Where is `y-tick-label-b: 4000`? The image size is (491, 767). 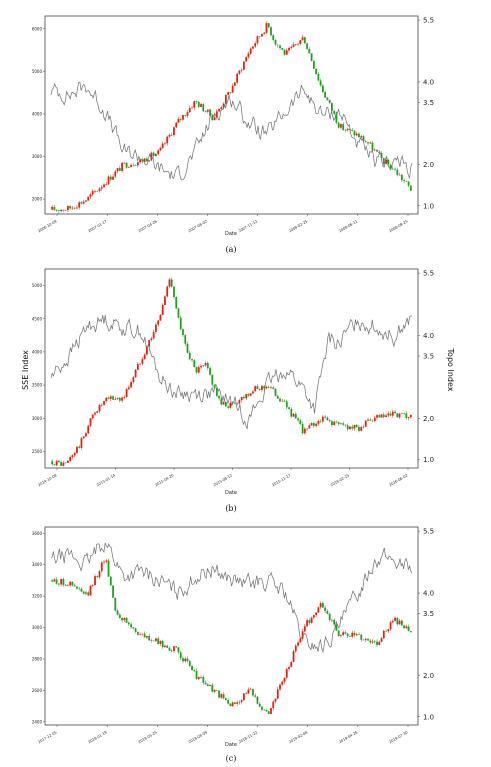 y-tick-label-b: 4000 is located at coordinates (37, 351).